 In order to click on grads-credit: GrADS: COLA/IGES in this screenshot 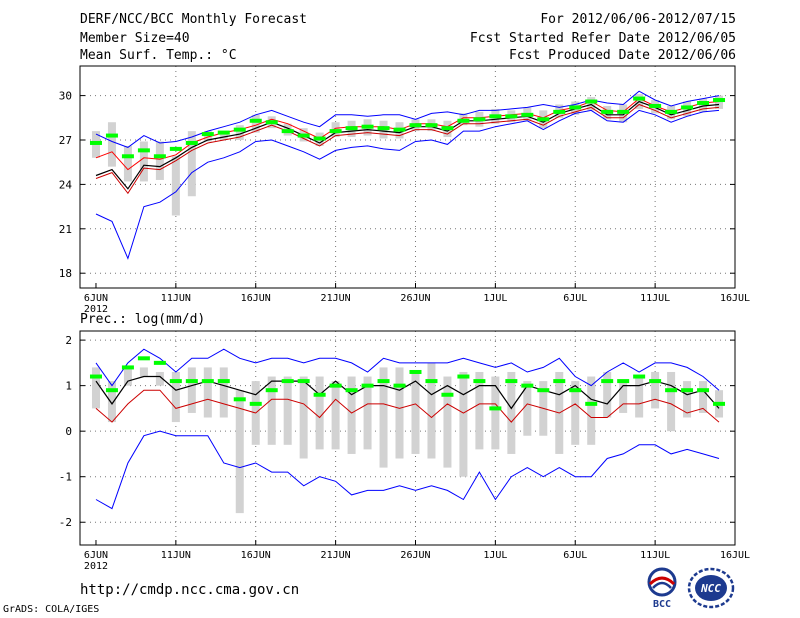, I will do `click(51, 609)`.